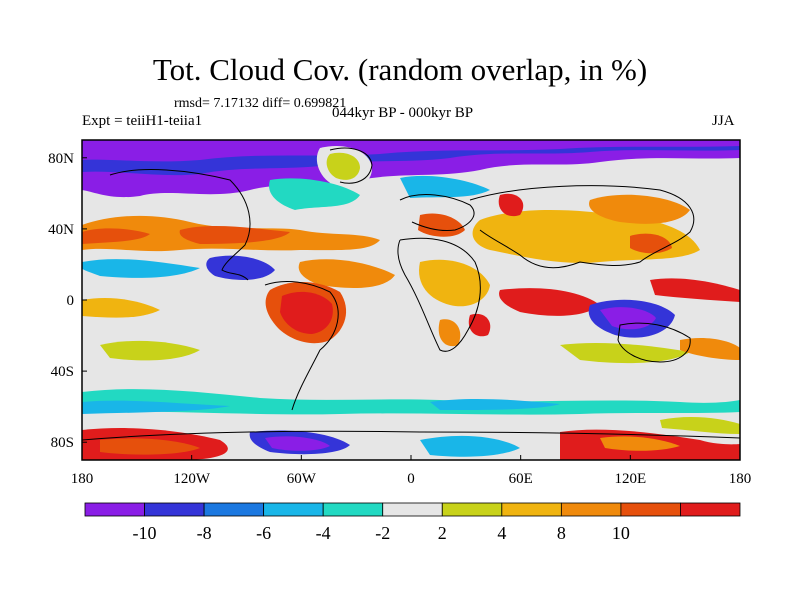 This screenshot has height=600, width=800. What do you see at coordinates (630, 479) in the screenshot?
I see `x-tick-label: 120E` at bounding box center [630, 479].